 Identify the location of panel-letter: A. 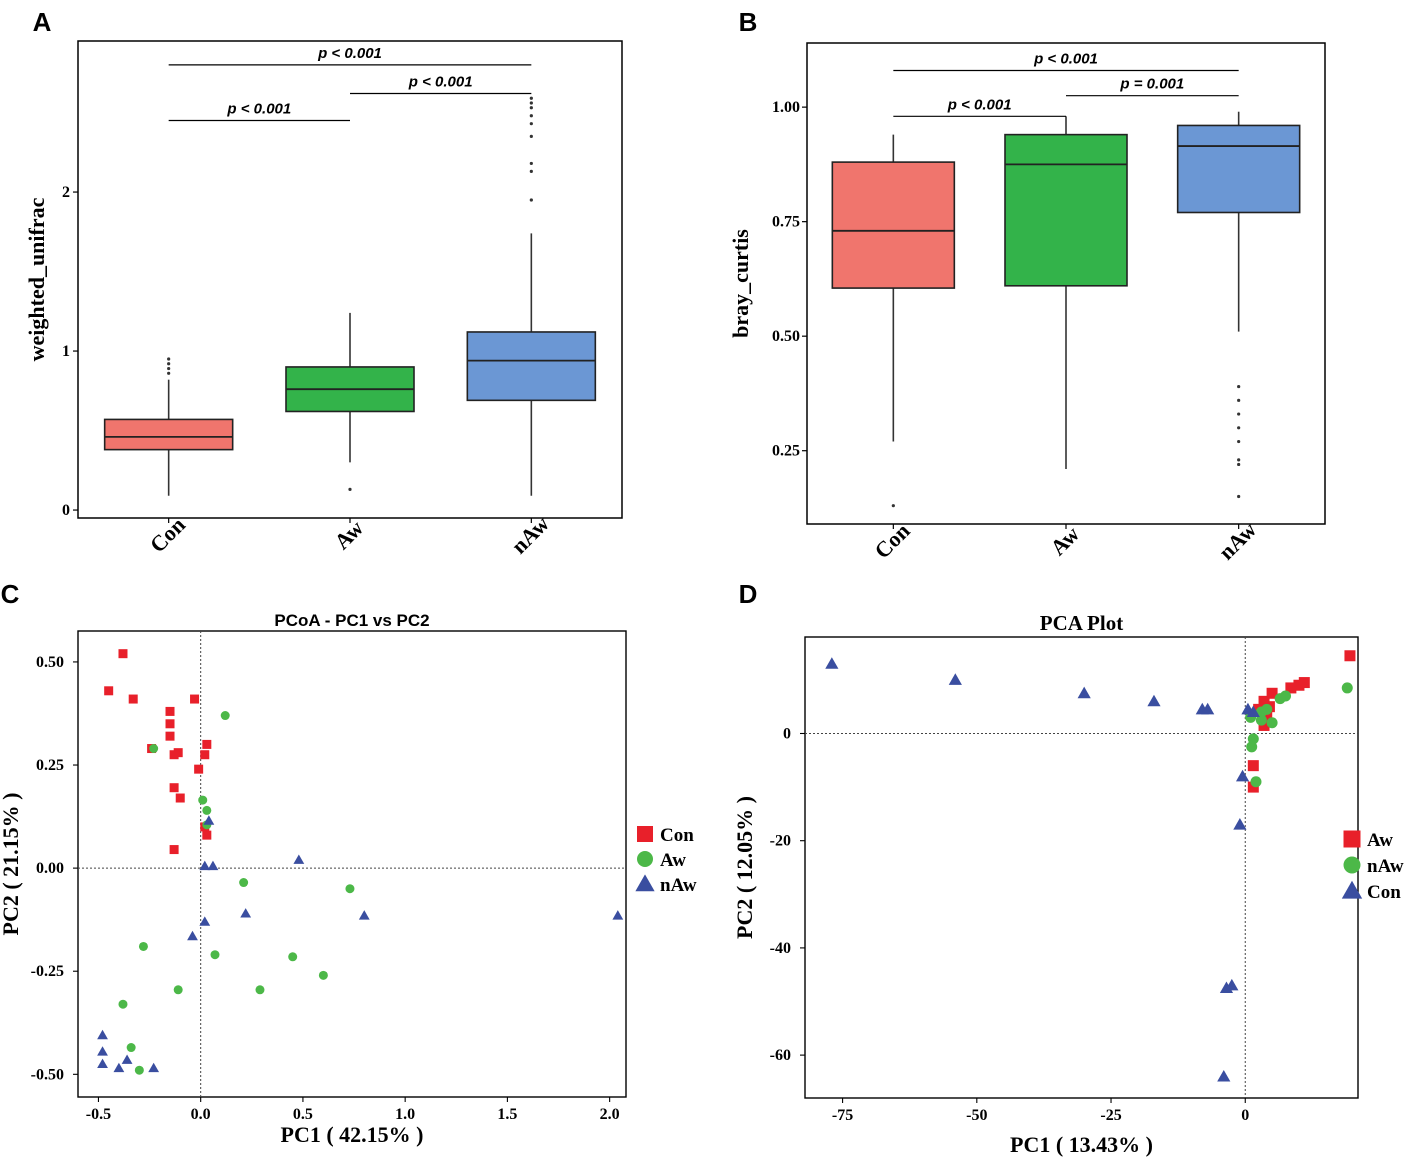
(42, 22).